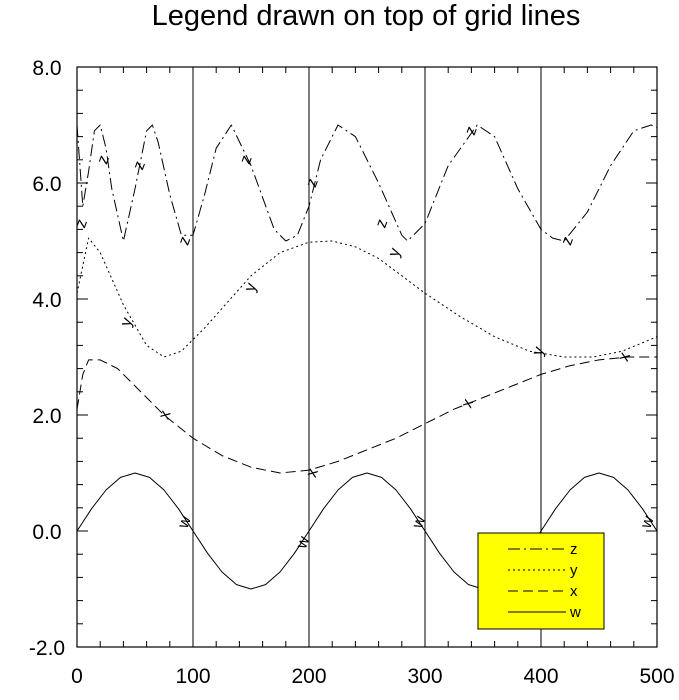 This screenshot has width=679, height=700. What do you see at coordinates (574, 570) in the screenshot?
I see `legend-label-y: y` at bounding box center [574, 570].